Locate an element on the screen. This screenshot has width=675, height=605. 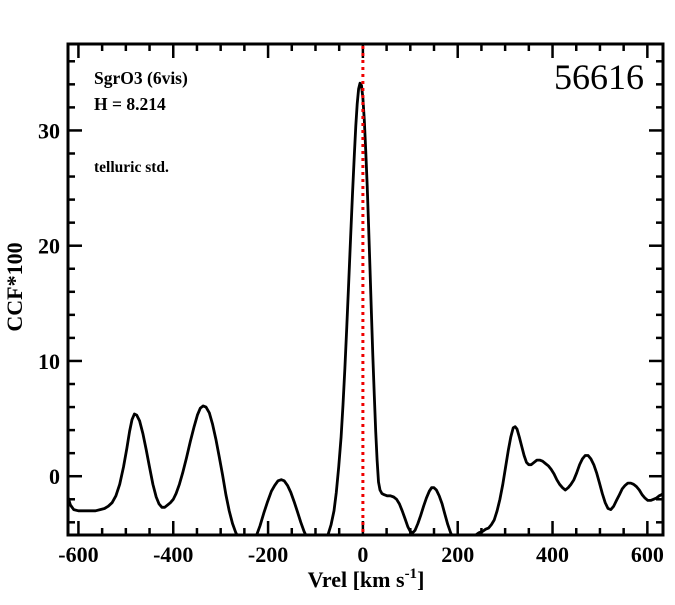
y-tick-label: 30 is located at coordinates (49, 130).